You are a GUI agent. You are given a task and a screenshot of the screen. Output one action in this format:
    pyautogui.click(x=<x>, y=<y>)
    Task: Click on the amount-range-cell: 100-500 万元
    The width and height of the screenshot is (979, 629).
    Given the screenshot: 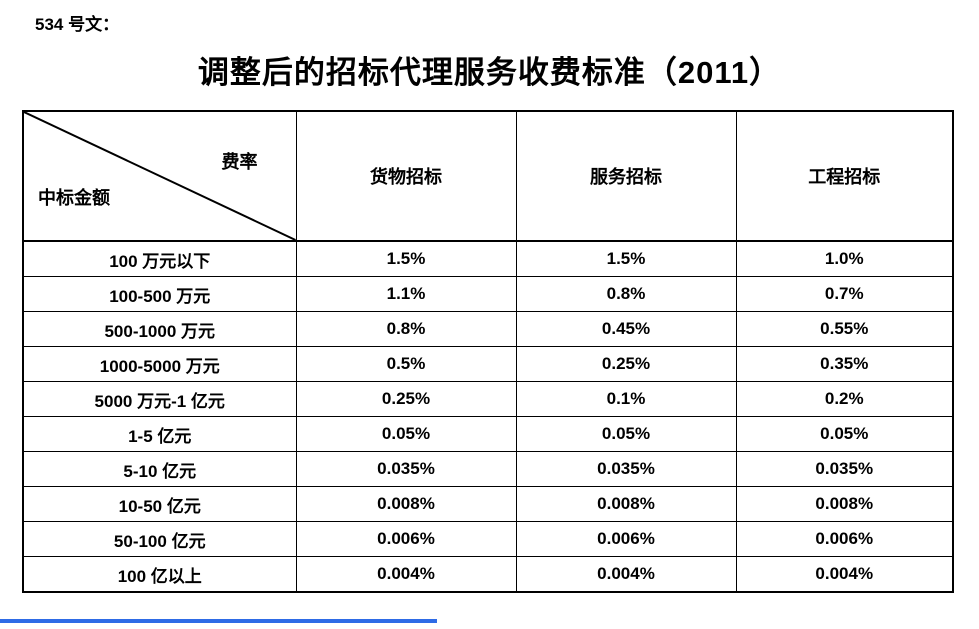 What is the action you would take?
    pyautogui.click(x=159, y=294)
    